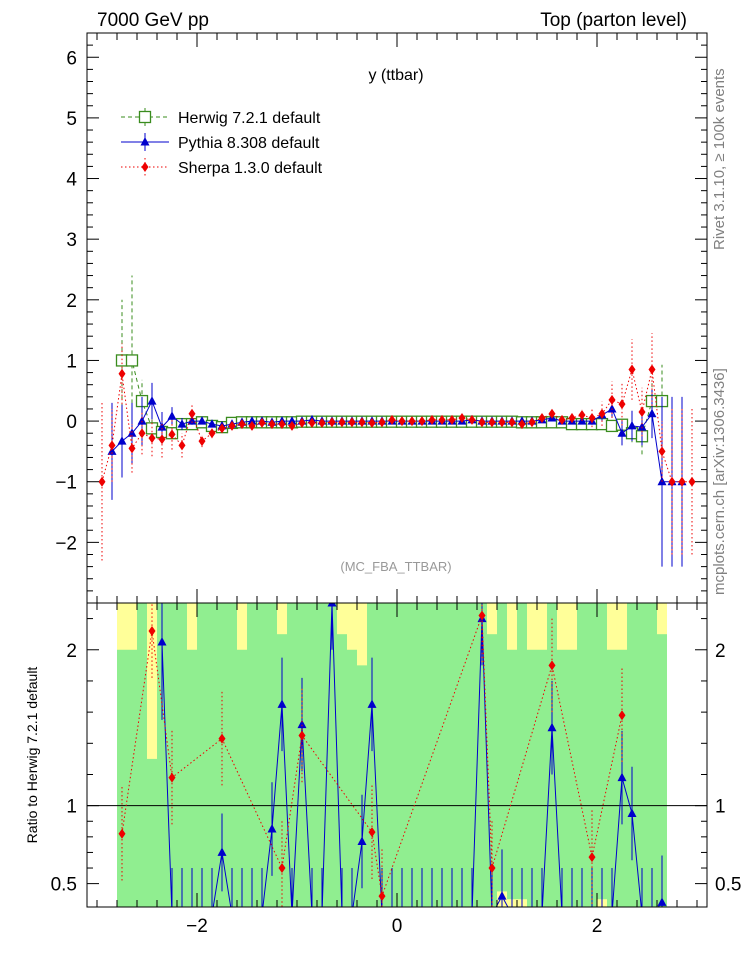 The width and height of the screenshot is (746, 972). Describe the element at coordinates (71, 58) in the screenshot. I see `ytick-label: 6` at that location.